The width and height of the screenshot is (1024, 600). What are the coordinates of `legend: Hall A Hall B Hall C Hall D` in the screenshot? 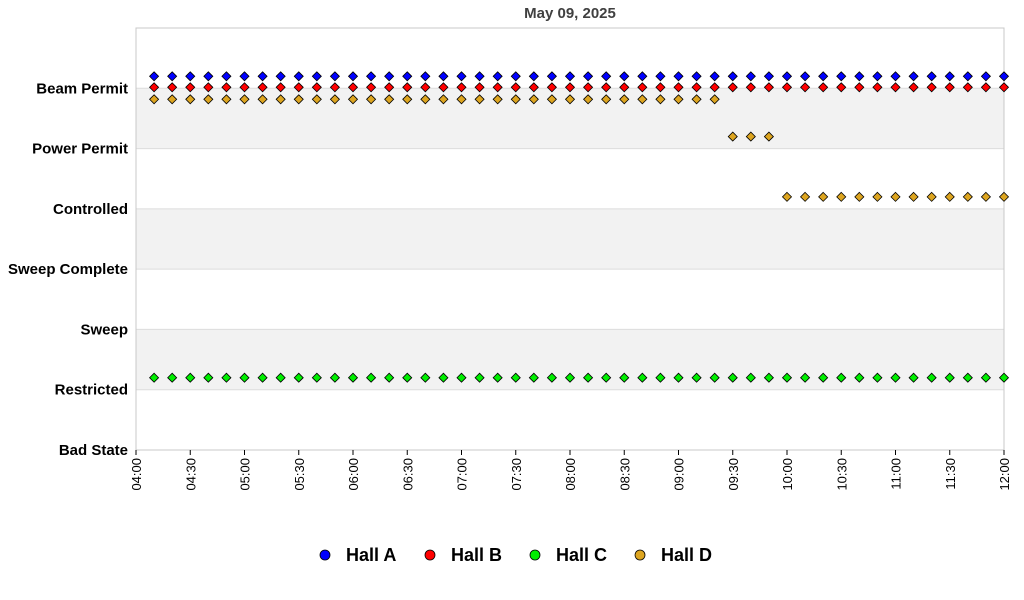 It's located at (515, 555).